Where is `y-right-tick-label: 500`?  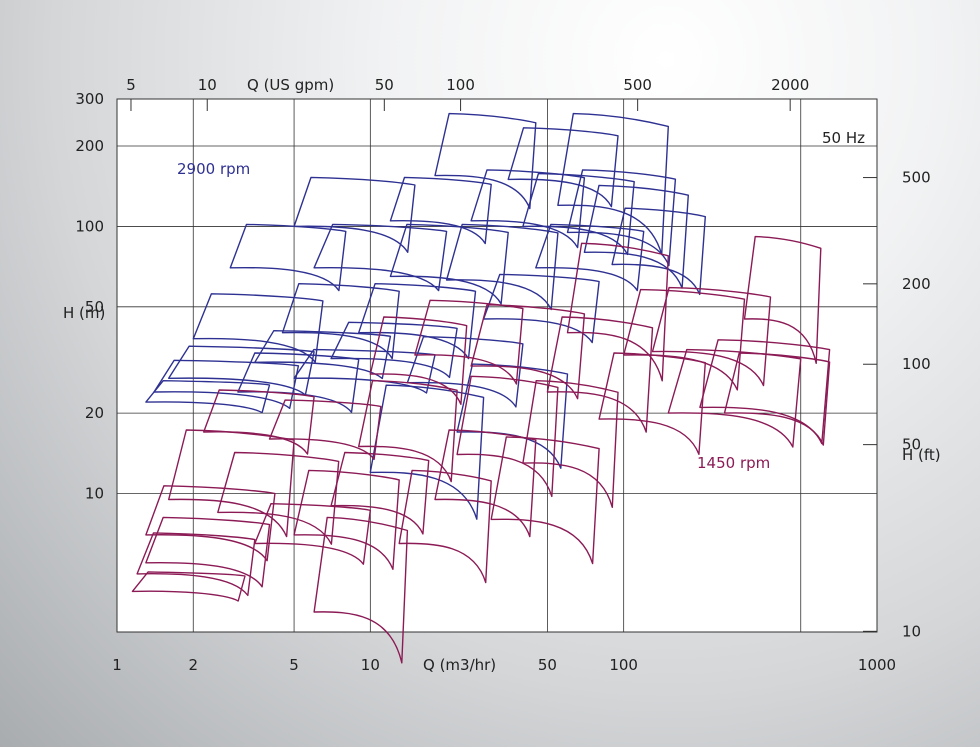
y-right-tick-label: 500 is located at coordinates (916, 178).